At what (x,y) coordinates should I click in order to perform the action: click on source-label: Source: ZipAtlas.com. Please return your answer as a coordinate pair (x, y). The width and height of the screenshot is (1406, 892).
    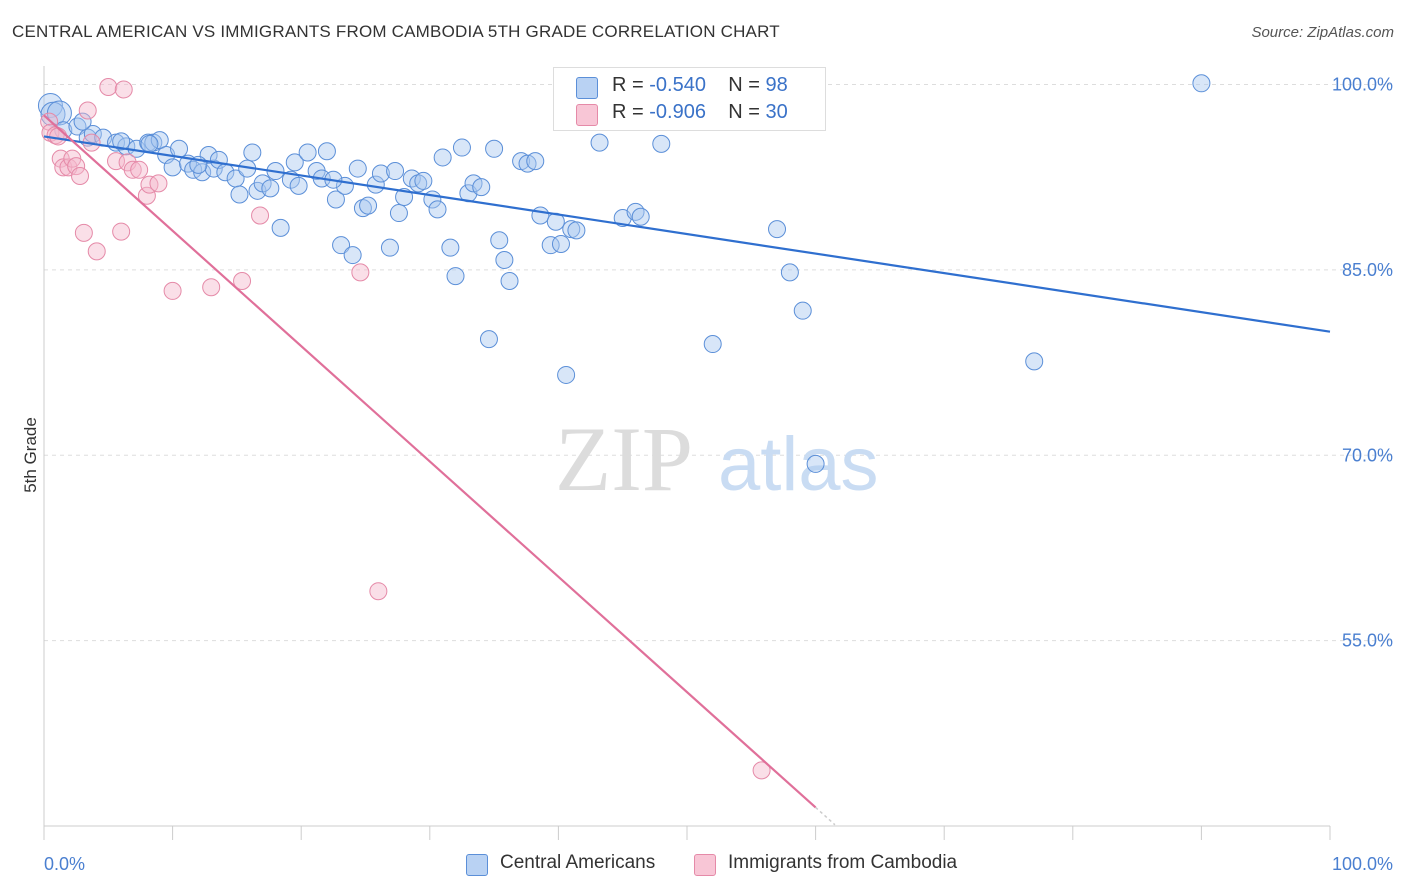
    Looking at the image, I should click on (1322, 32).